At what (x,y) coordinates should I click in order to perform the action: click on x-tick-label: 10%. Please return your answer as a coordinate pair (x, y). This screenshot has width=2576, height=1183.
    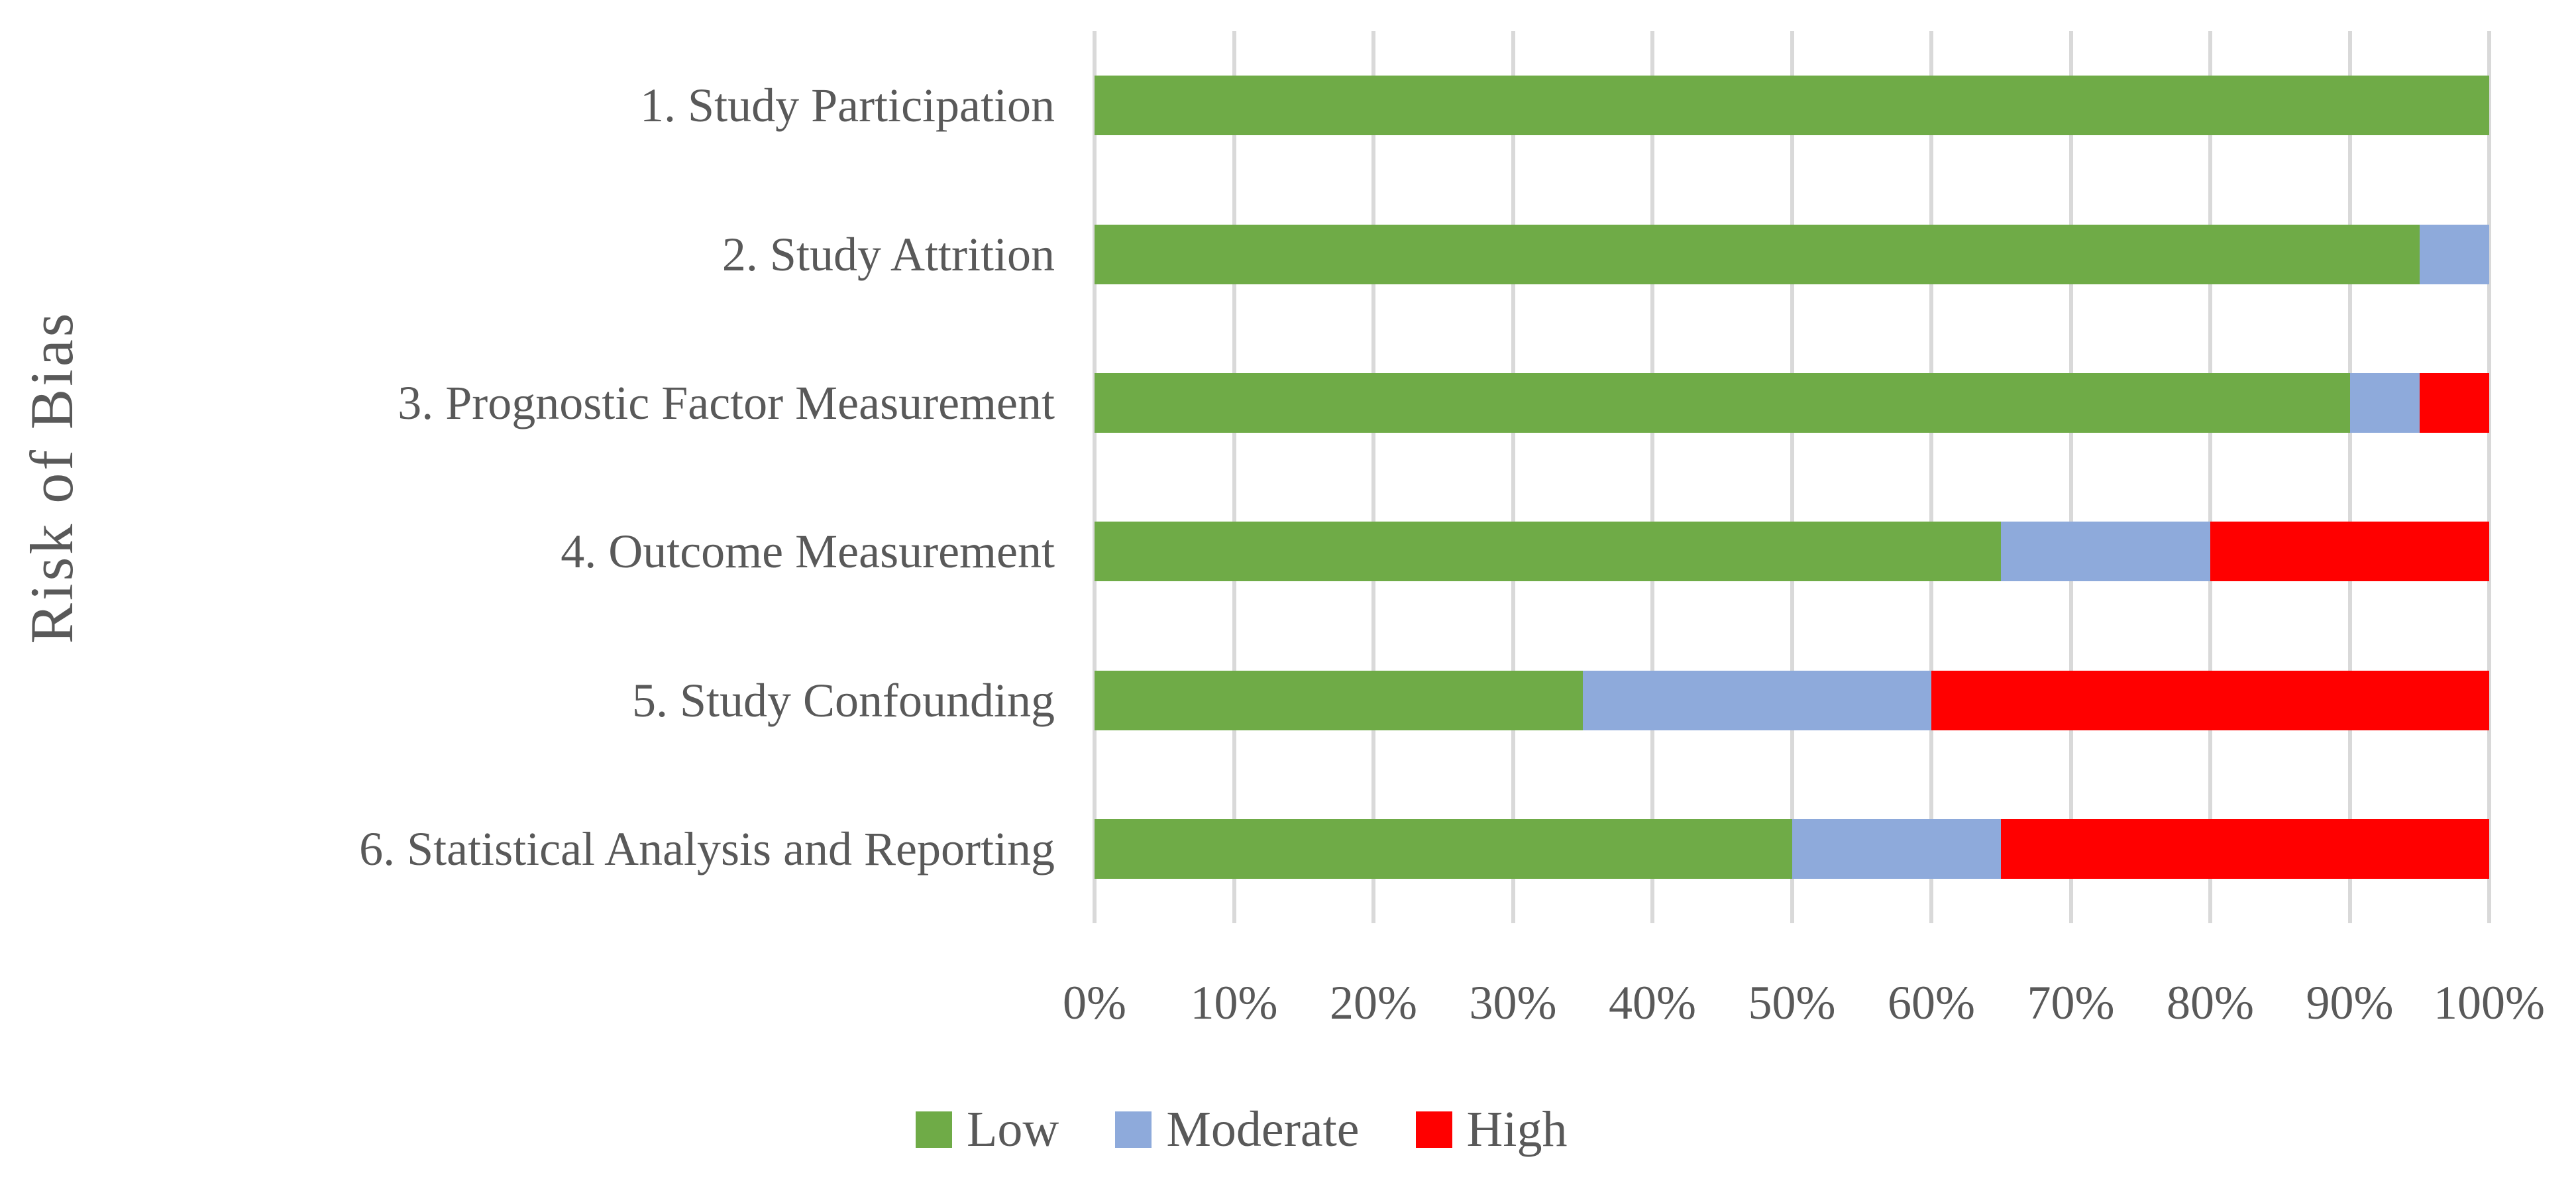
    Looking at the image, I should click on (1234, 1002).